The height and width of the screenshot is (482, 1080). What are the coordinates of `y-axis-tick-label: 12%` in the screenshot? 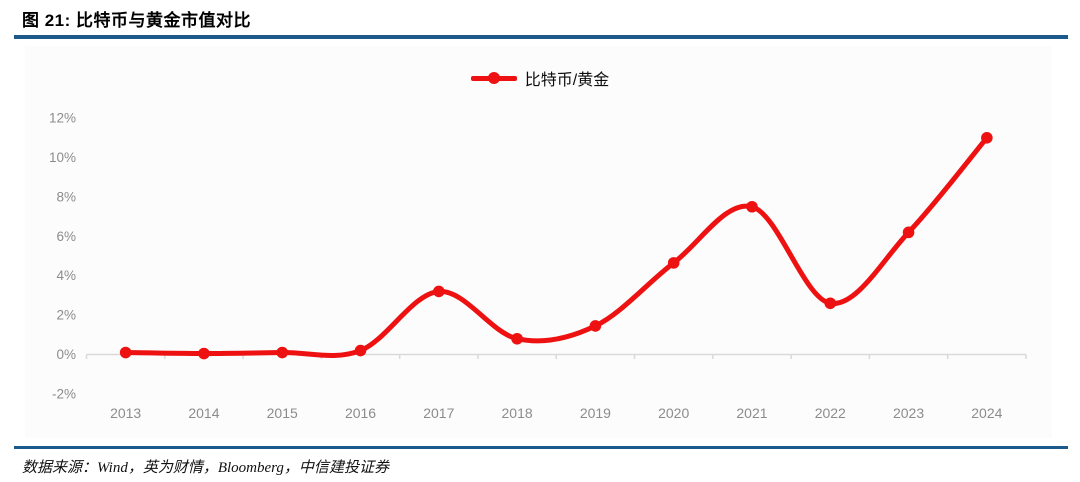 It's located at (62, 118).